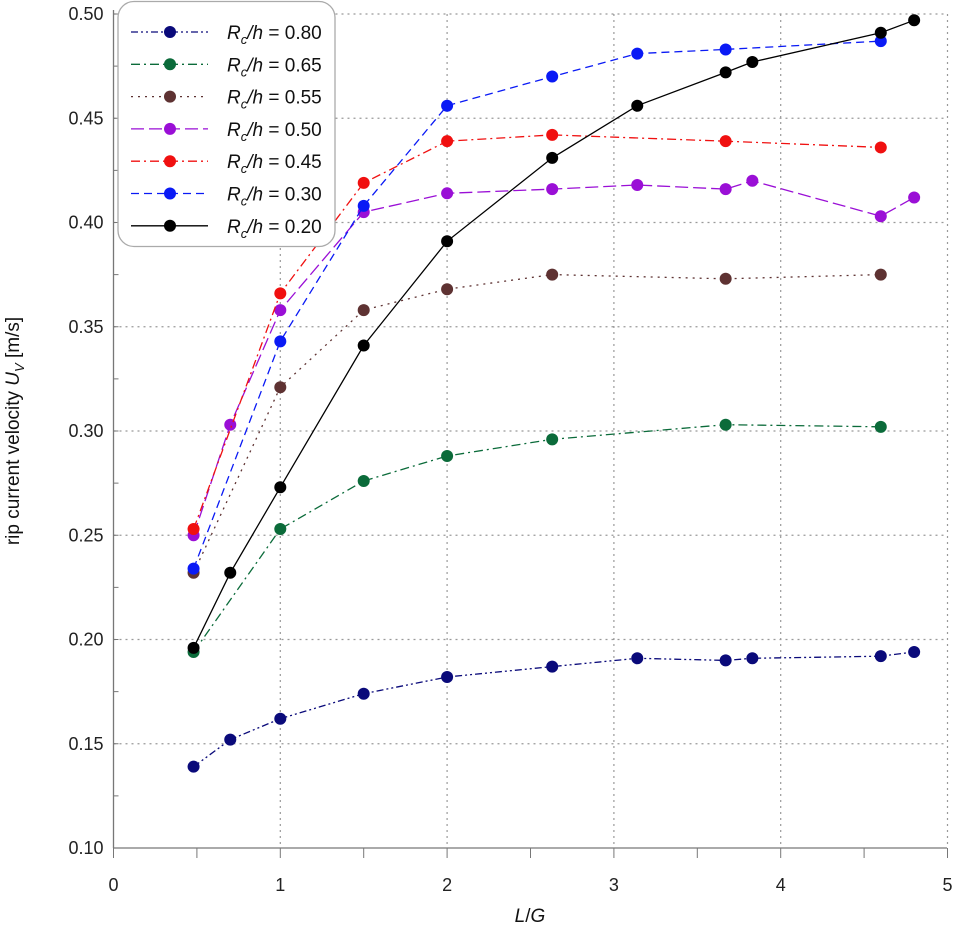 The image size is (954, 930). What do you see at coordinates (947, 885) in the screenshot?
I see `x-tick-label: 5` at bounding box center [947, 885].